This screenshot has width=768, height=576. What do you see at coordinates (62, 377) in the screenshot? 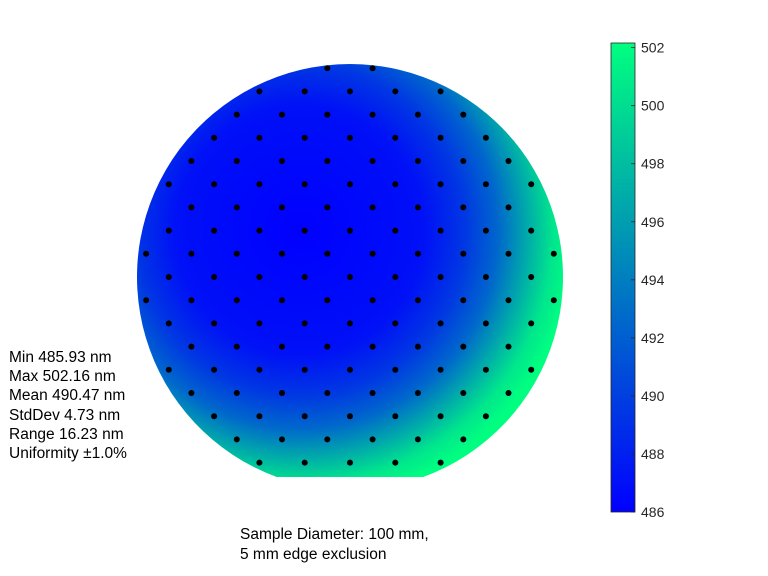
I see `stat-max: Max 502.16 nm` at bounding box center [62, 377].